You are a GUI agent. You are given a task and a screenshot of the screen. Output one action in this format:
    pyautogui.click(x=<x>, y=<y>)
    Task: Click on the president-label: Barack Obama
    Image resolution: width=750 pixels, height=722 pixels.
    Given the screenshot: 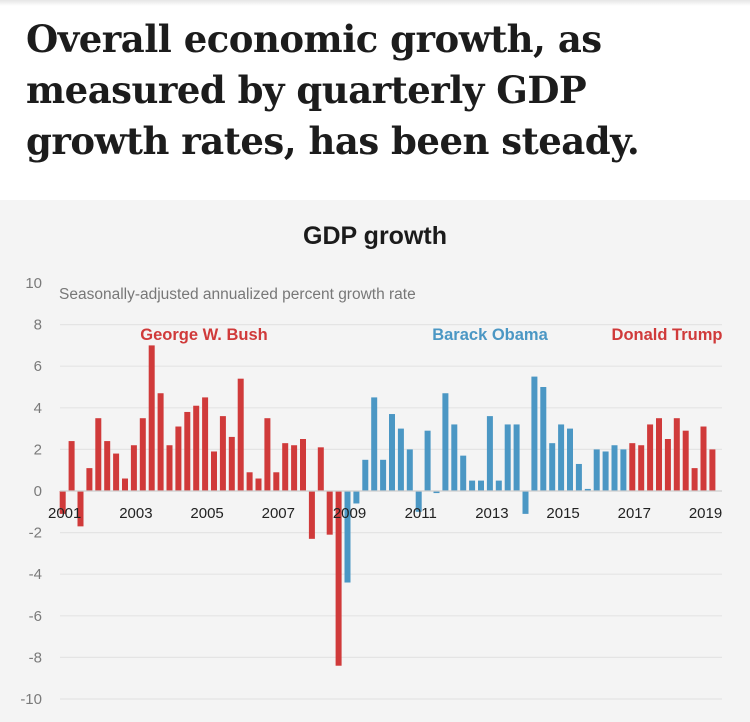 What is the action you would take?
    pyautogui.click(x=490, y=335)
    